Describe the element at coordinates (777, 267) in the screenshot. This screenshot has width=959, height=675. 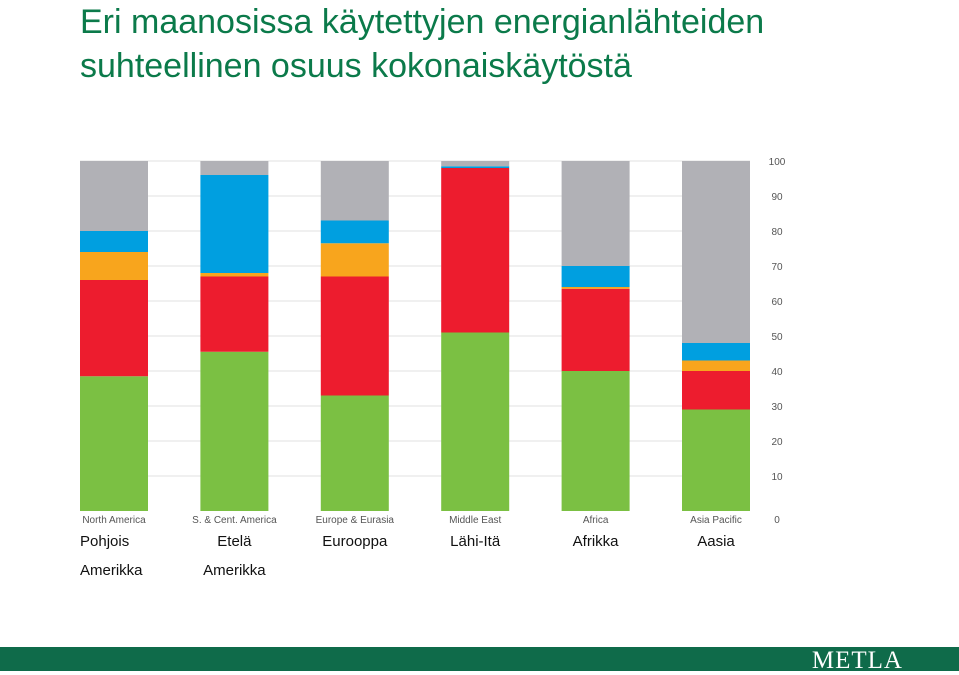
I see `y-tick-label: 70` at that location.